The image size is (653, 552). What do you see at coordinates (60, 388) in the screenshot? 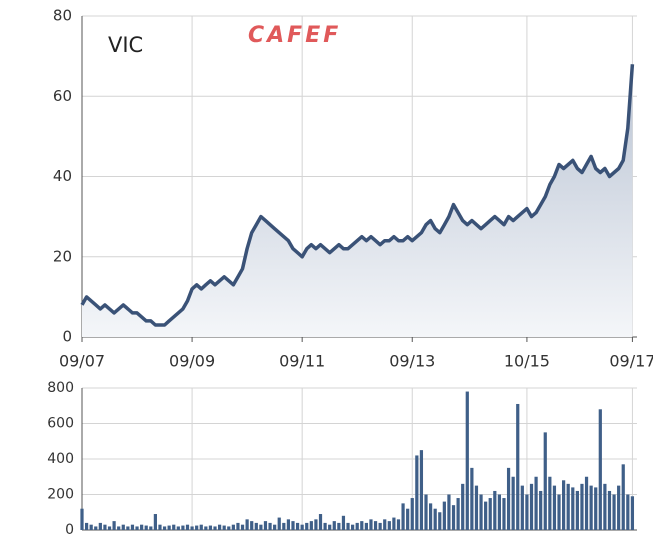
I see `y-tick-label: 800` at bounding box center [60, 388].